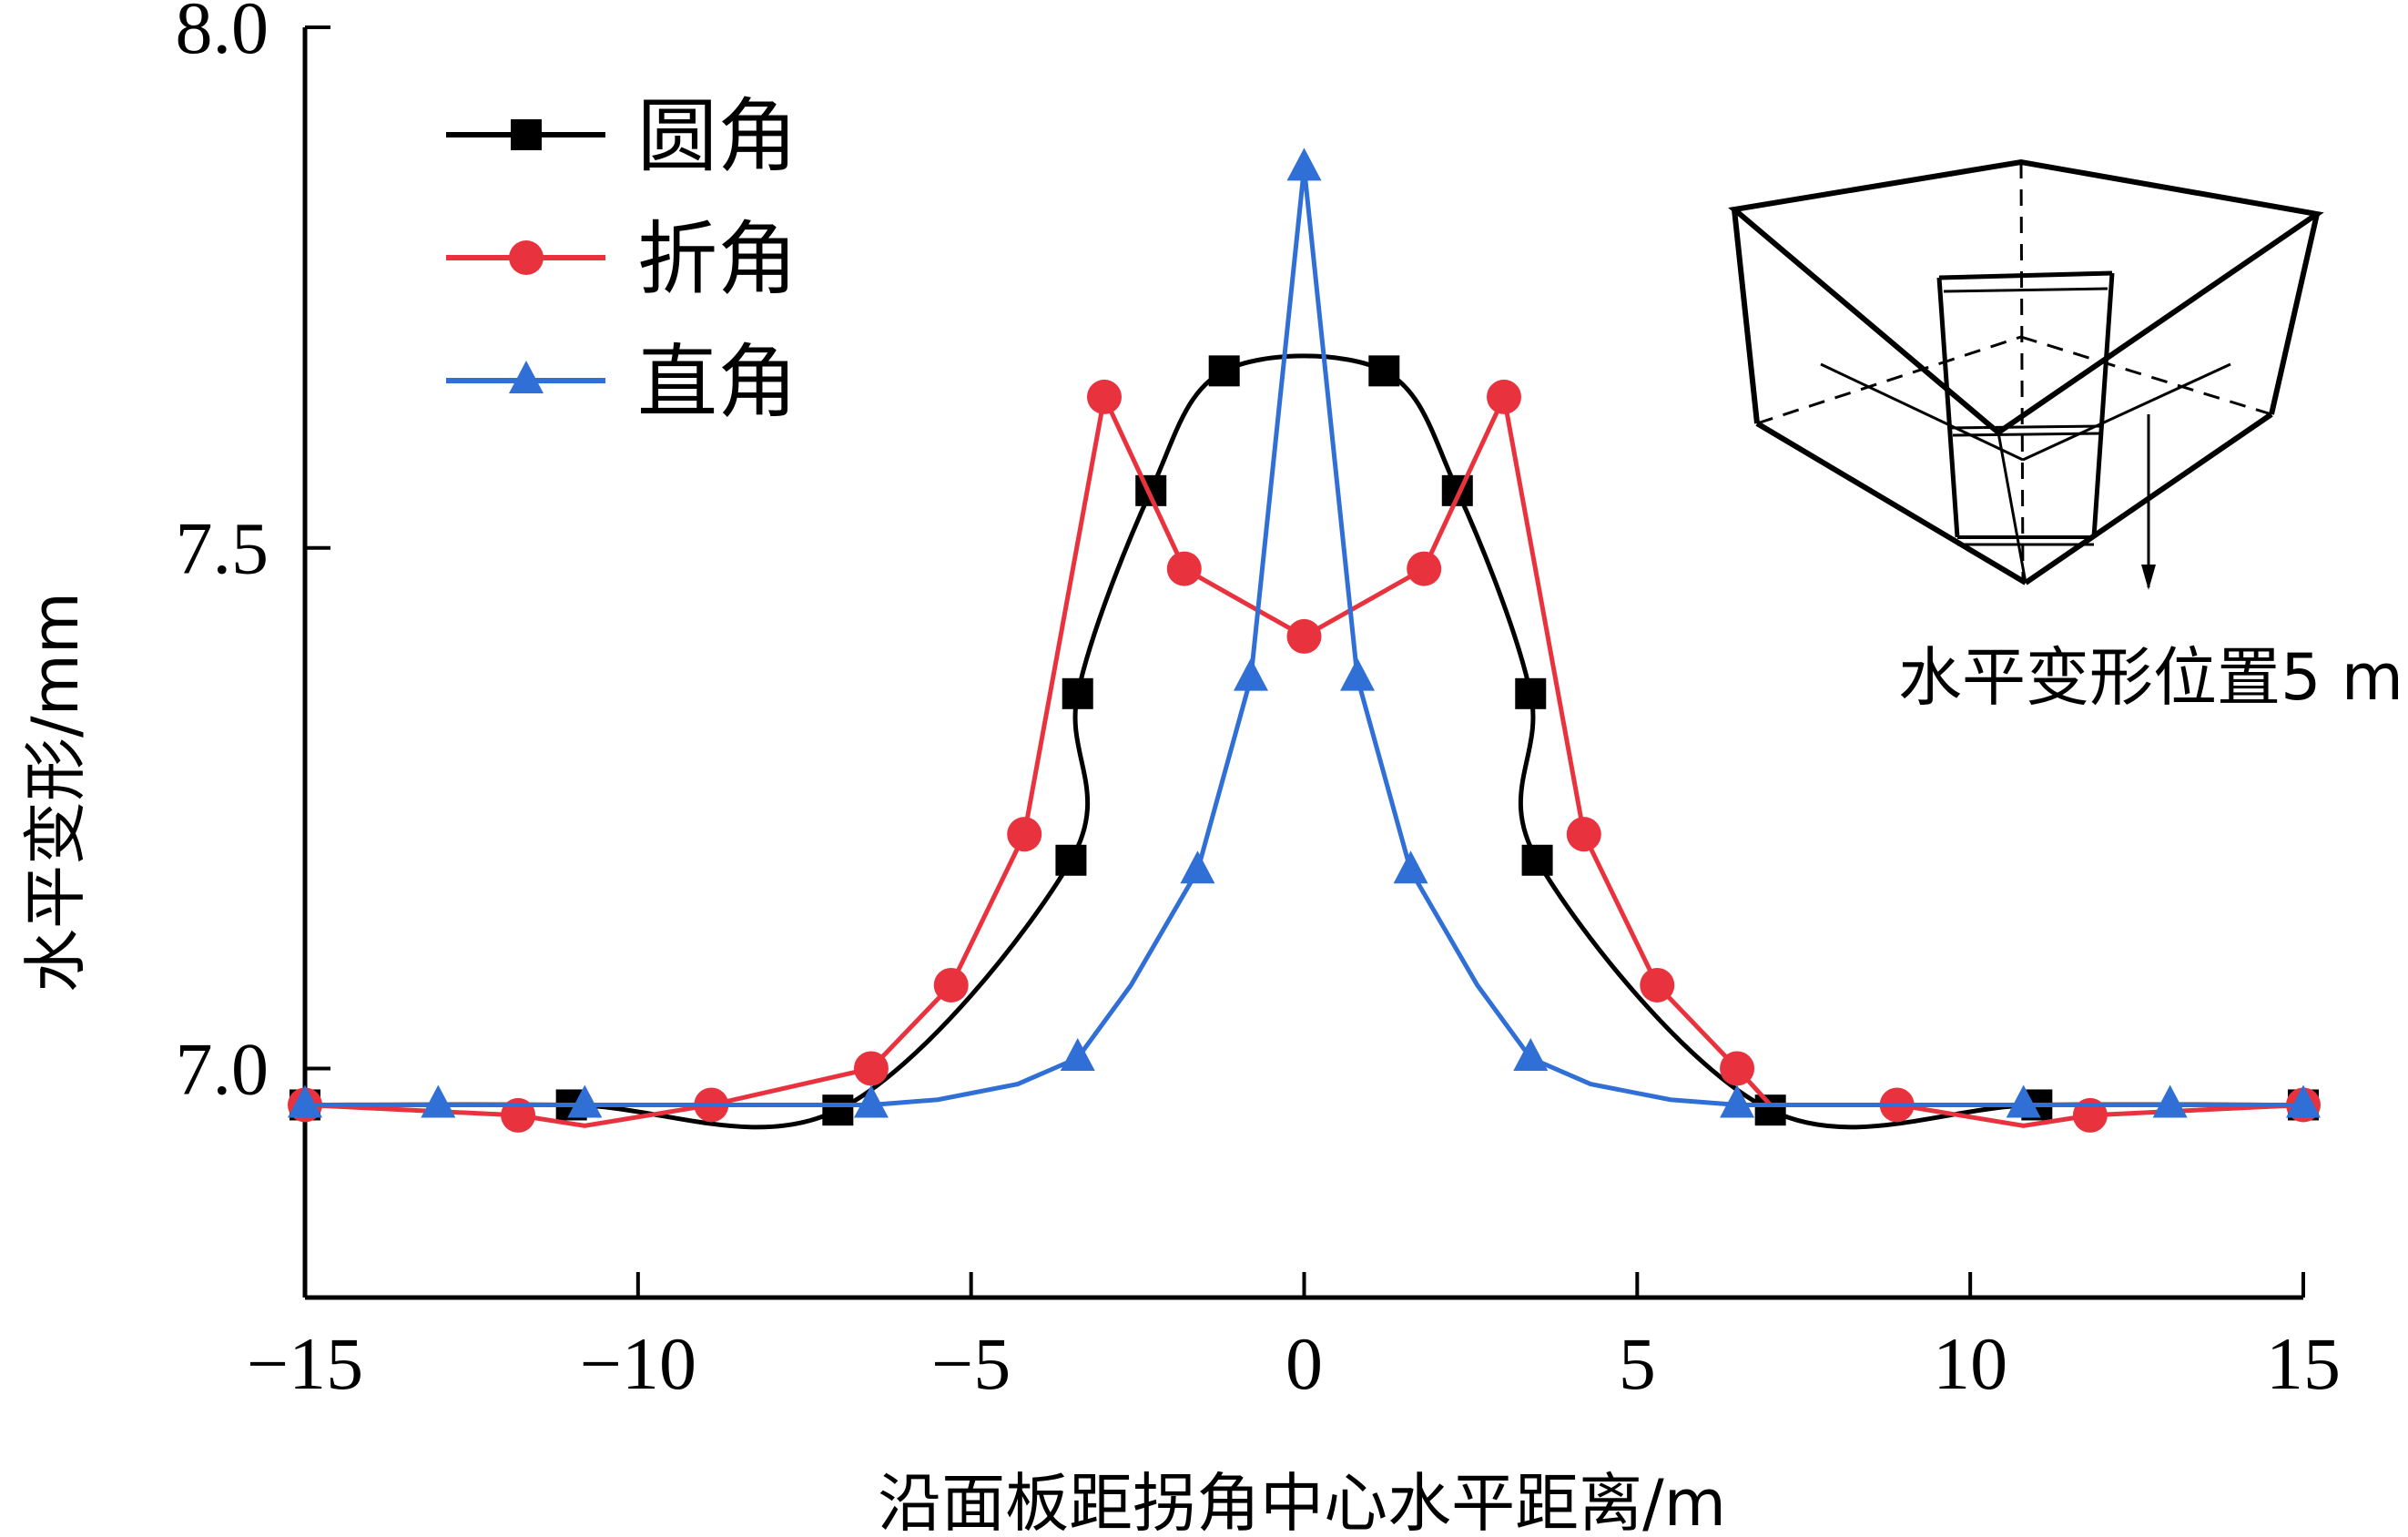 This screenshot has height=1537, width=2408. Describe the element at coordinates (1970, 1363) in the screenshot. I see `x-tick-label: 10` at that location.